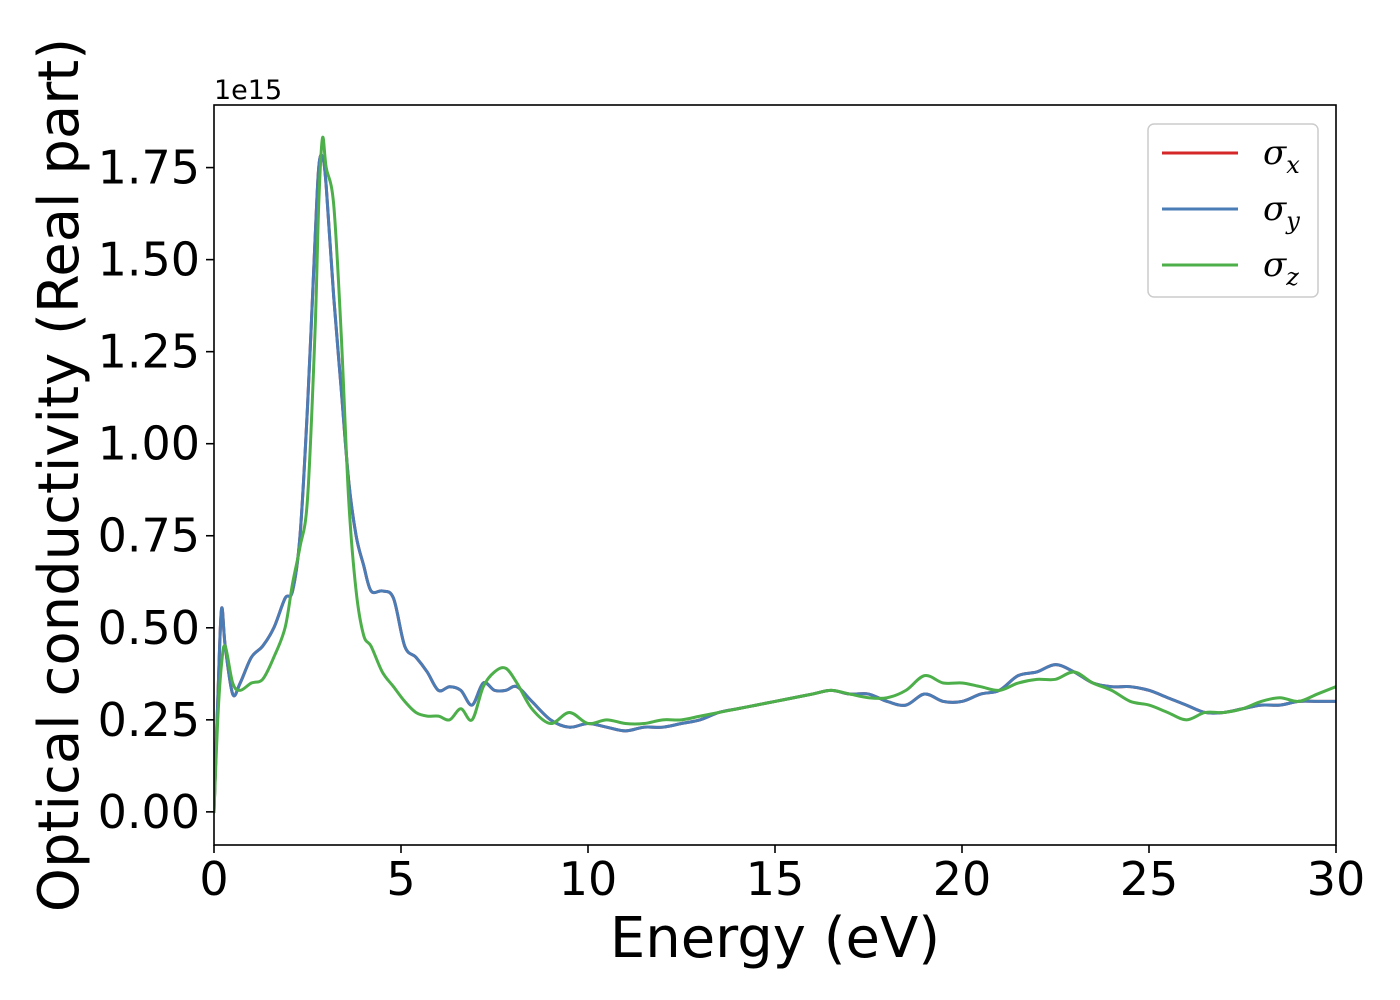 This screenshot has height=1000, width=1400. What do you see at coordinates (149, 628) in the screenshot?
I see `y-tick-label: 0.50` at bounding box center [149, 628].